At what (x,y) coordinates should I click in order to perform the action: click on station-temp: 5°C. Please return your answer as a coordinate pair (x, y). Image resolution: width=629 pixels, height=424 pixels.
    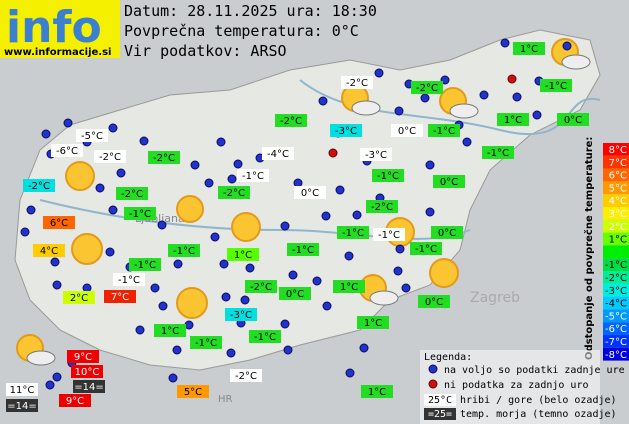
    Looking at the image, I should click on (193, 392).